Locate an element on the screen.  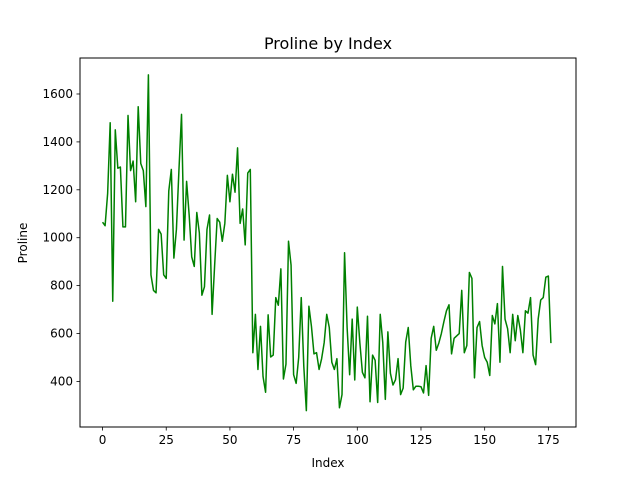
x-tick-label: 100 is located at coordinates (357, 440).